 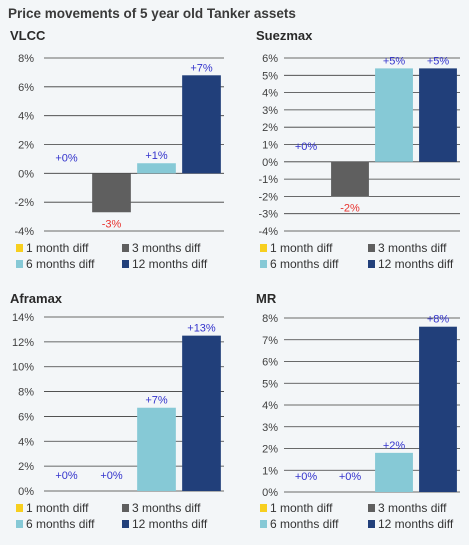 I want to click on chart-title: Aframax, so click(x=36, y=298).